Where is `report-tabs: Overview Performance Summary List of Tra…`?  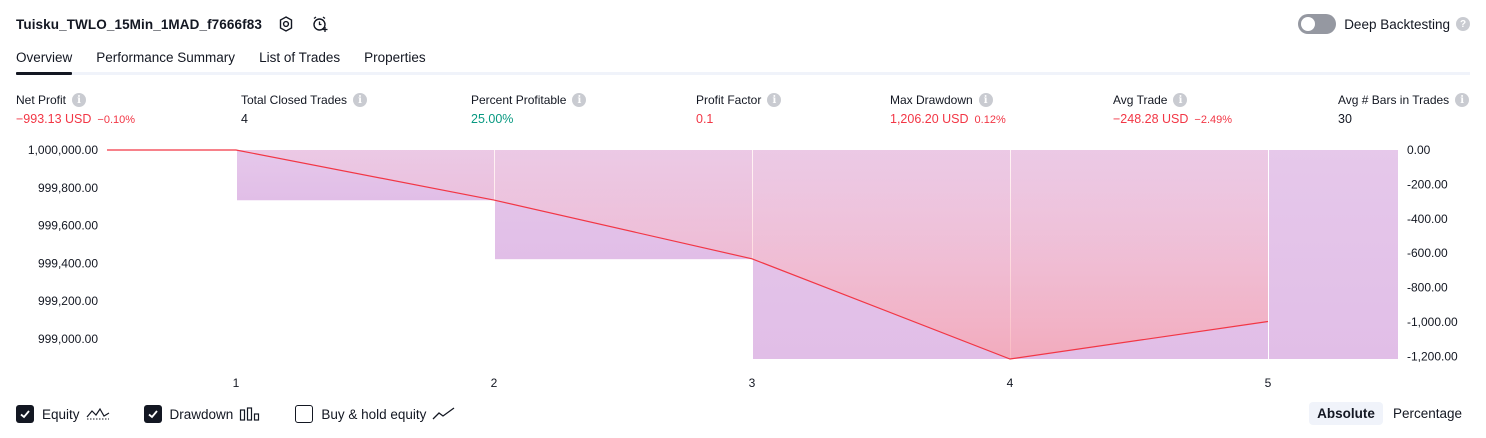 report-tabs: Overview Performance Summary List of Tra… is located at coordinates (743, 61).